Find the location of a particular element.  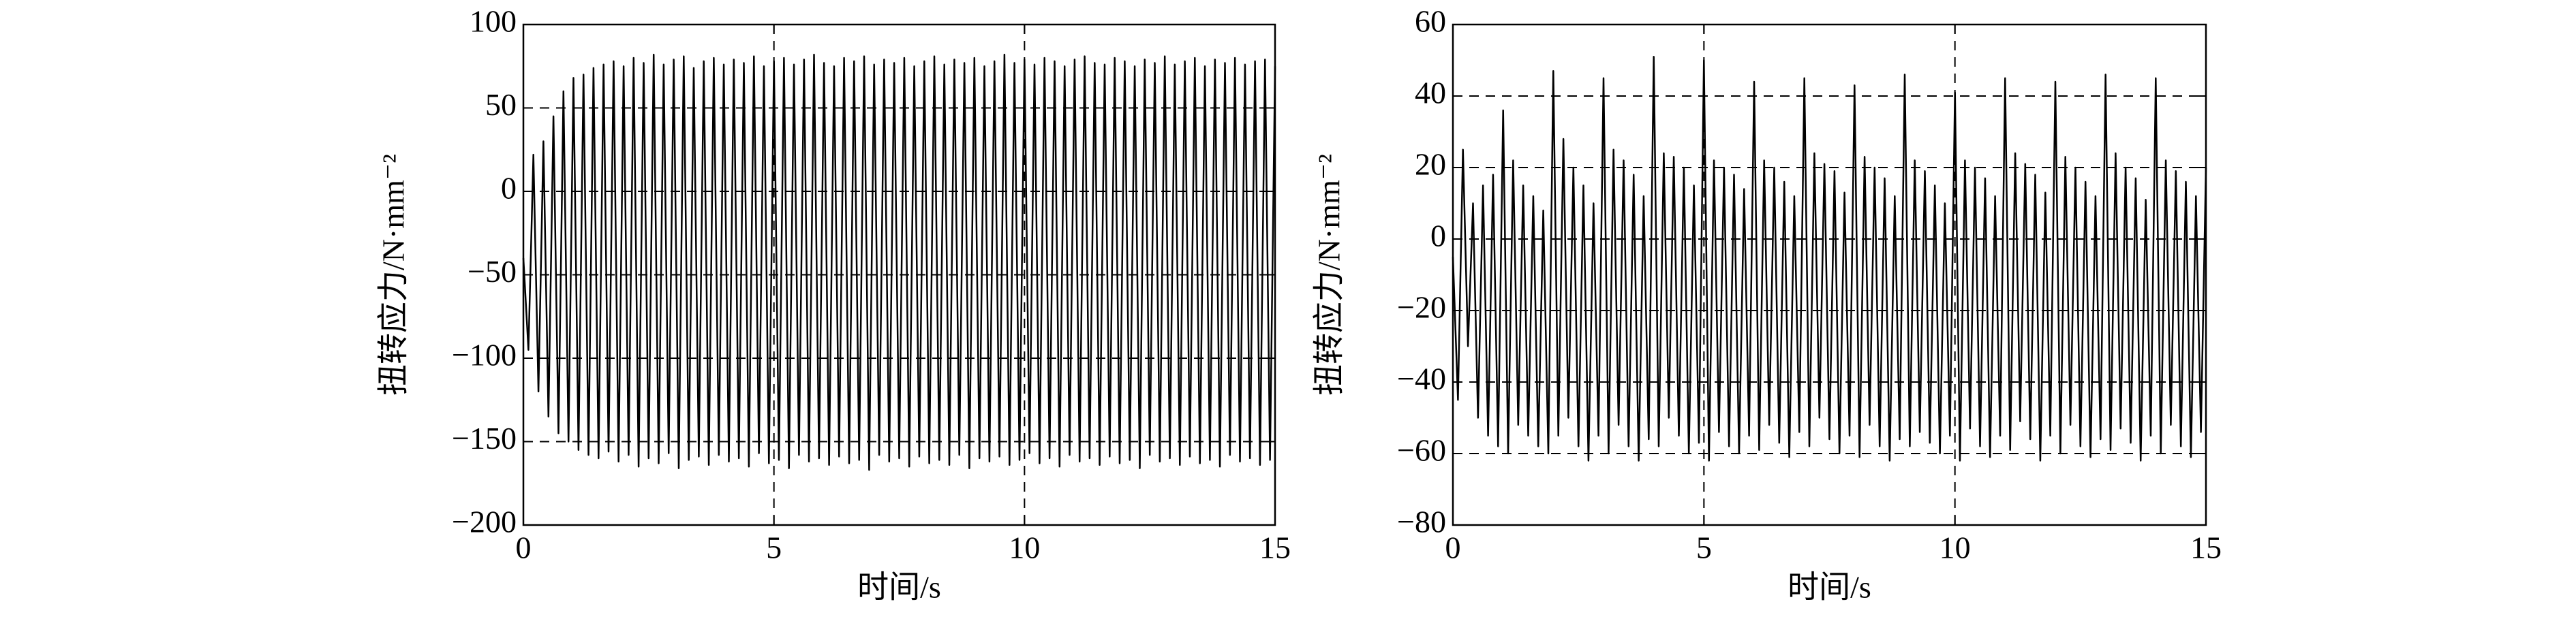

y-tick-label: 20 is located at coordinates (1431, 164).